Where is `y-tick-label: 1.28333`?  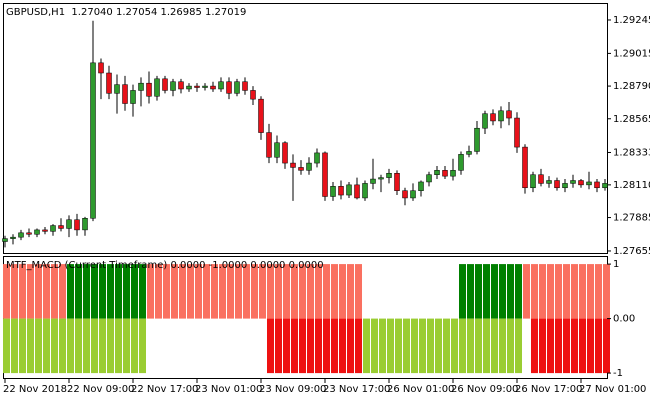
y-tick-label: 1.28333 is located at coordinates (631, 152).